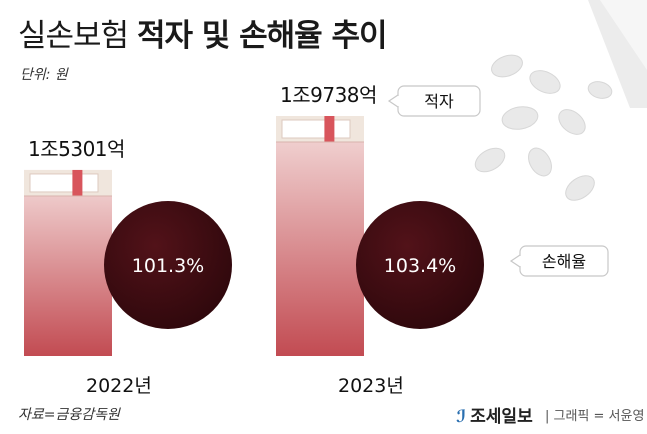  I want to click on loss-ratio-label: 101.3%, so click(168, 266).